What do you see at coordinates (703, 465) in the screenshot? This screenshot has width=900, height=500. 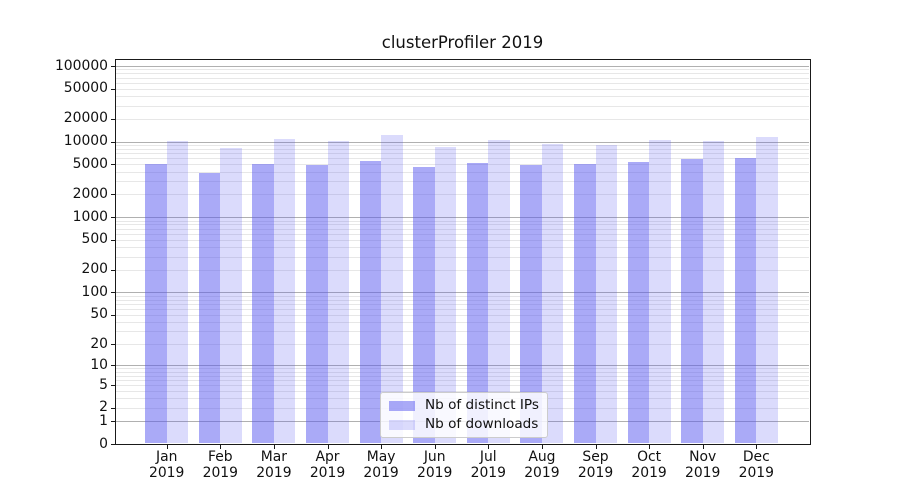 I see `x-tick-label-nov: Nov 2019` at bounding box center [703, 465].